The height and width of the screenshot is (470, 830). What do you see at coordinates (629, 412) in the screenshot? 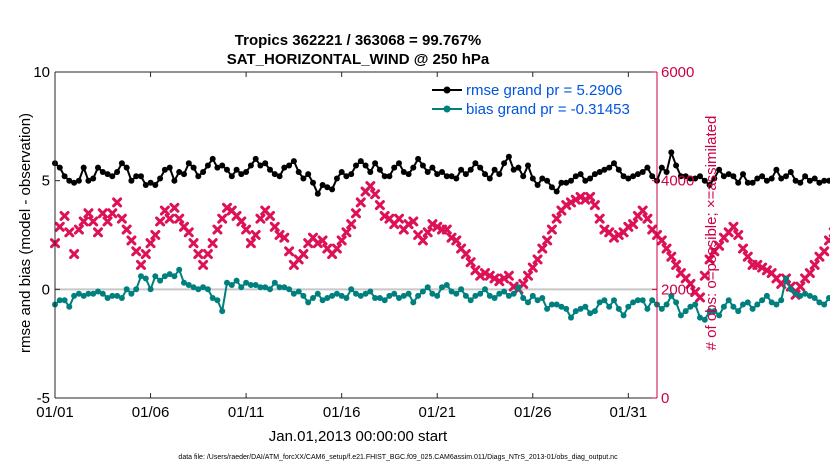
I see `x-tick-label-6: 01/31` at bounding box center [629, 412].